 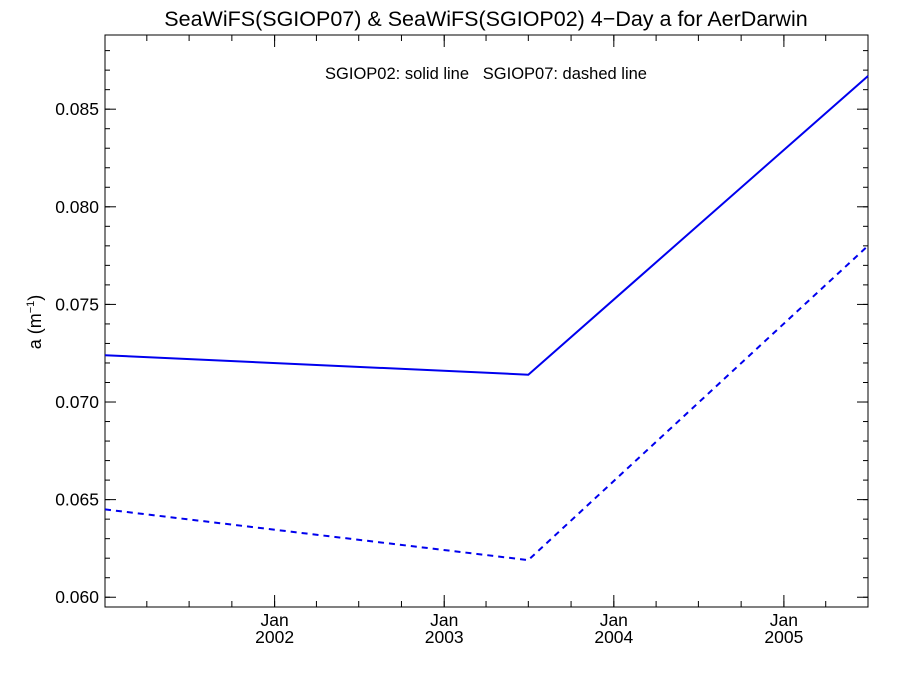 What do you see at coordinates (783, 637) in the screenshot?
I see `x-tick-label-year: 2005` at bounding box center [783, 637].